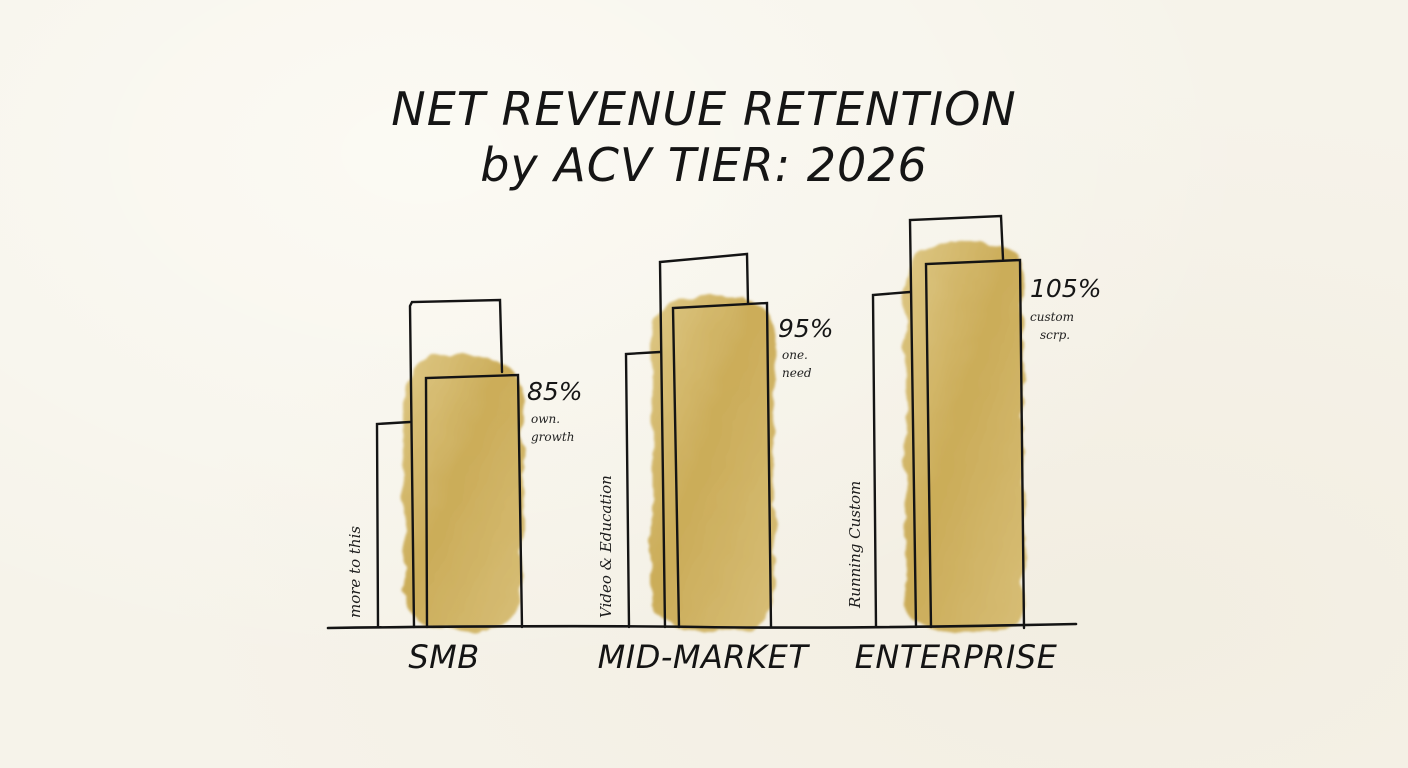 The image size is (1408, 768). Describe the element at coordinates (704, 165) in the screenshot. I see `chart-title-line-2: by ACV TIER: 2026` at that location.